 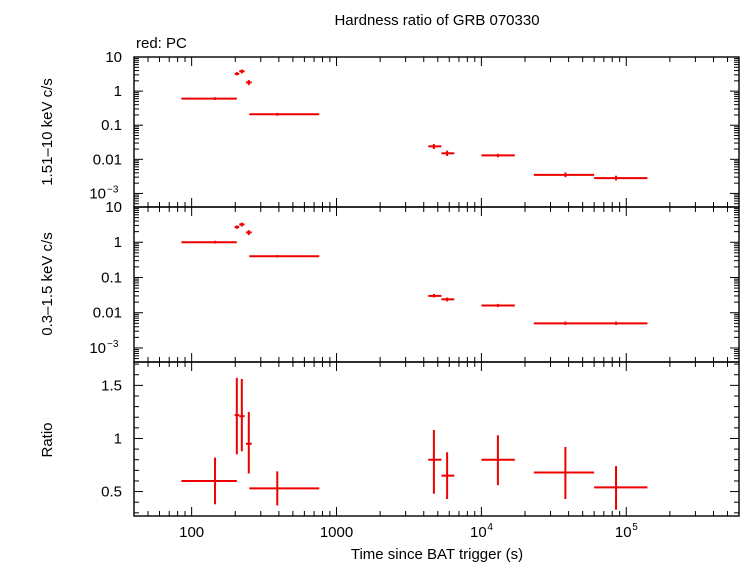 I want to click on chart-title: Hardness ratio of GRB 070330, so click(x=436, y=20).